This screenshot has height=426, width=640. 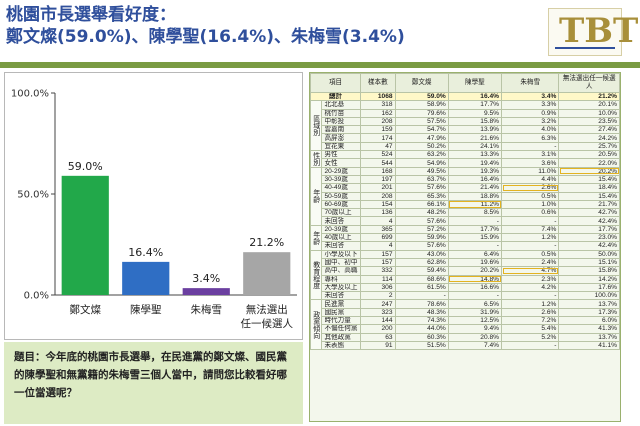 I want to click on table-row: 年齡 20-29歲 168 49.5% 19.3% 11.0% 20.2%, so click(x=465, y=196).